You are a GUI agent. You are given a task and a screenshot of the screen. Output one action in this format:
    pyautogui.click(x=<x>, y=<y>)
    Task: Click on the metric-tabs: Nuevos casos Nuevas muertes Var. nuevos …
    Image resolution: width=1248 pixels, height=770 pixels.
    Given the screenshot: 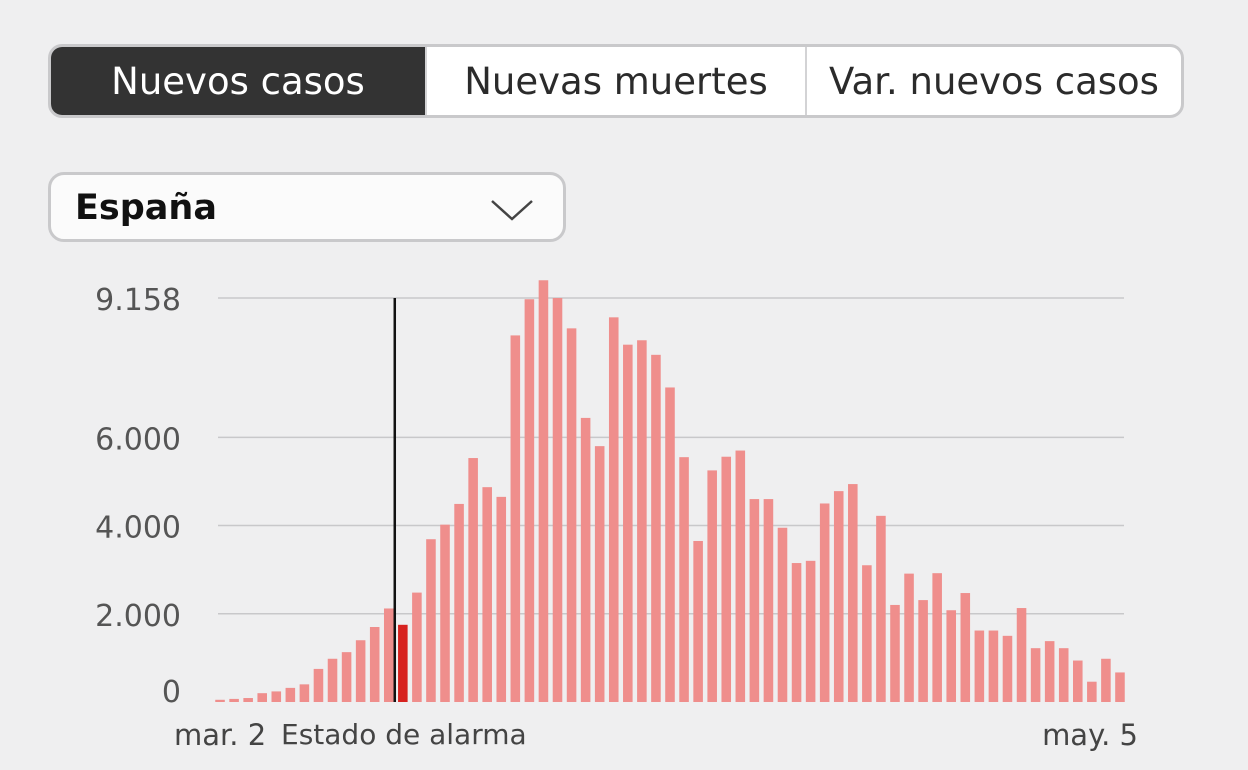 What is the action you would take?
    pyautogui.click(x=616, y=81)
    